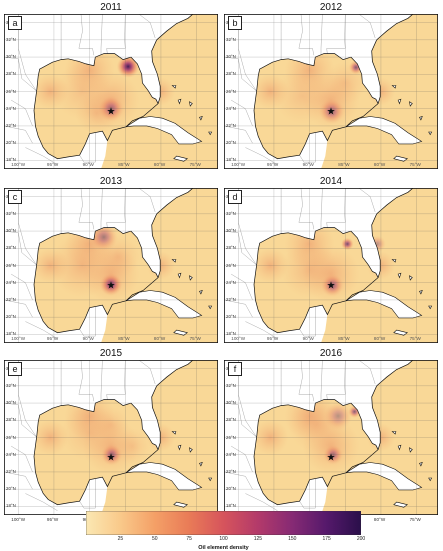 Image resolution: width=443 pixels, height=551 pixels. I want to click on colorbar-tick-label: 175, so click(326, 539).